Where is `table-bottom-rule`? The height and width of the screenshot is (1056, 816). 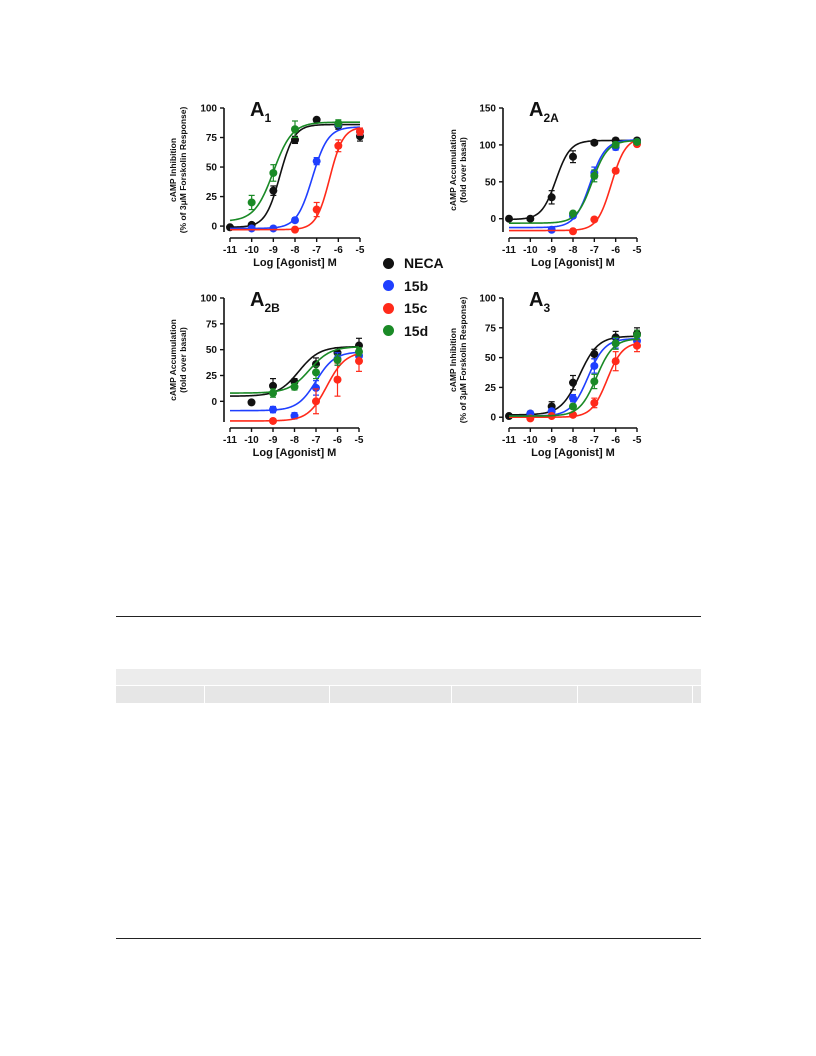
table-bottom-rule is located at coordinates (408, 938).